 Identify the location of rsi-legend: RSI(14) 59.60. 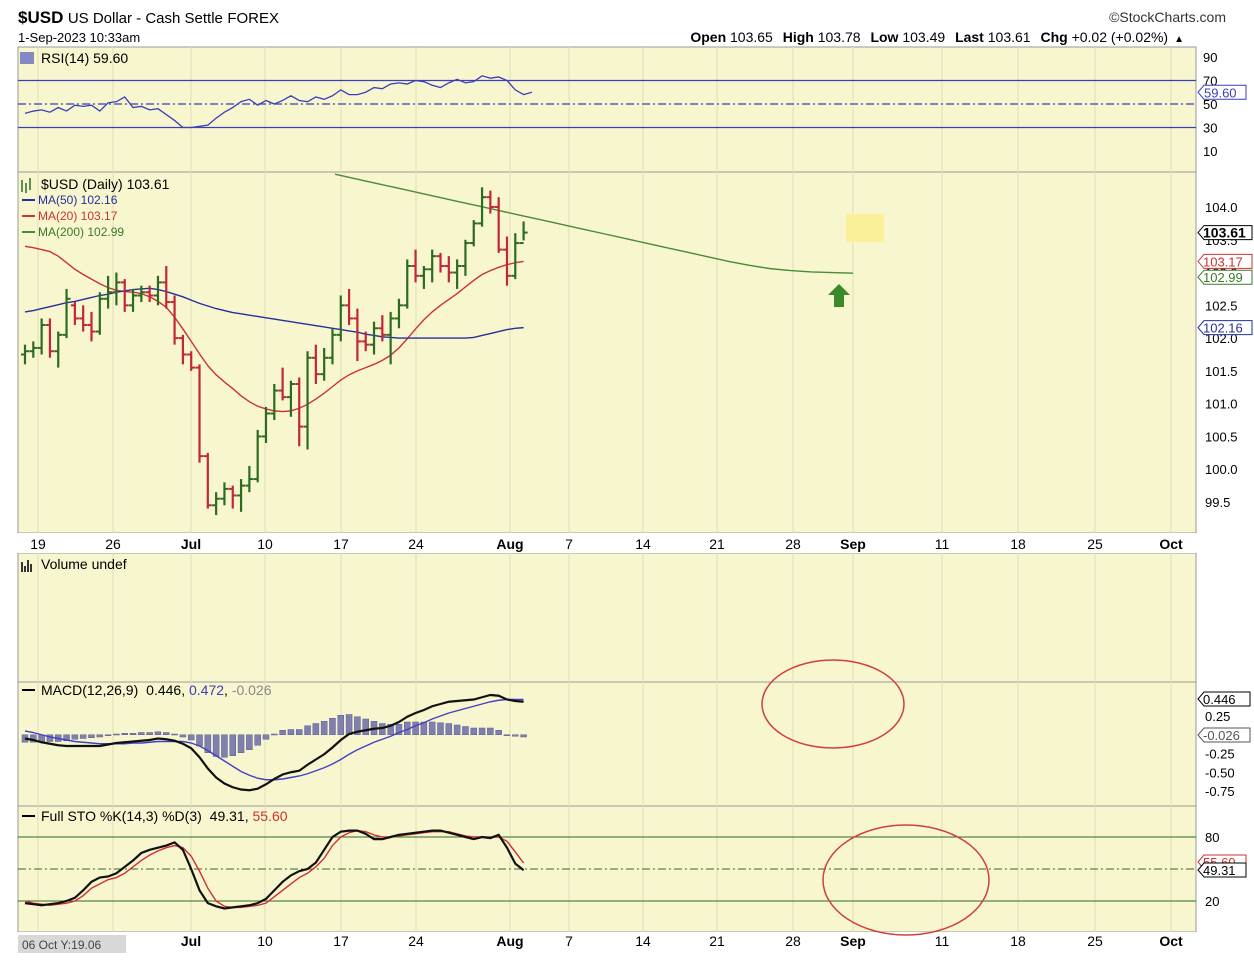
(84, 58).